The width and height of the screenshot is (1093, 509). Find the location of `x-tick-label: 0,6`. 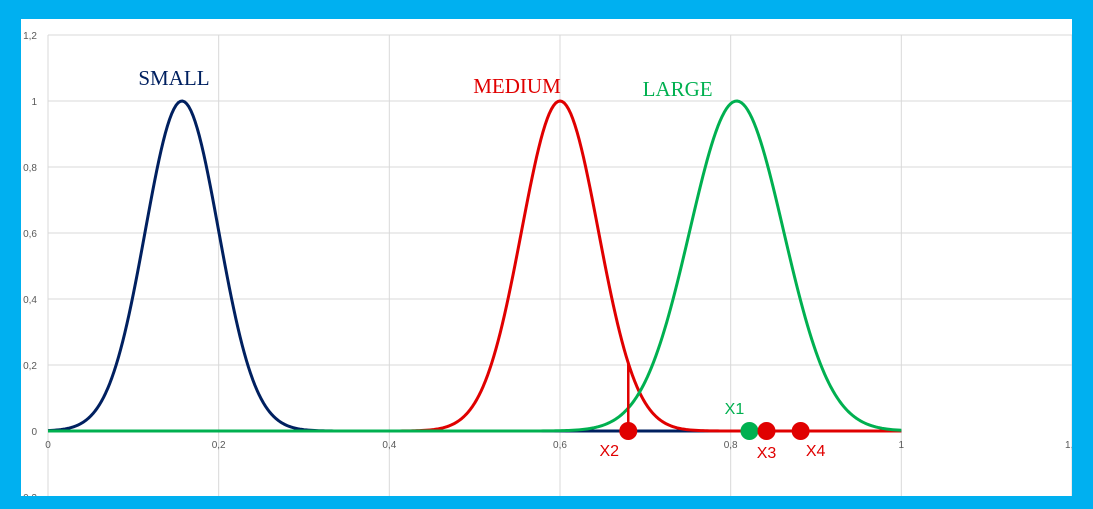

x-tick-label: 0,6 is located at coordinates (560, 445).